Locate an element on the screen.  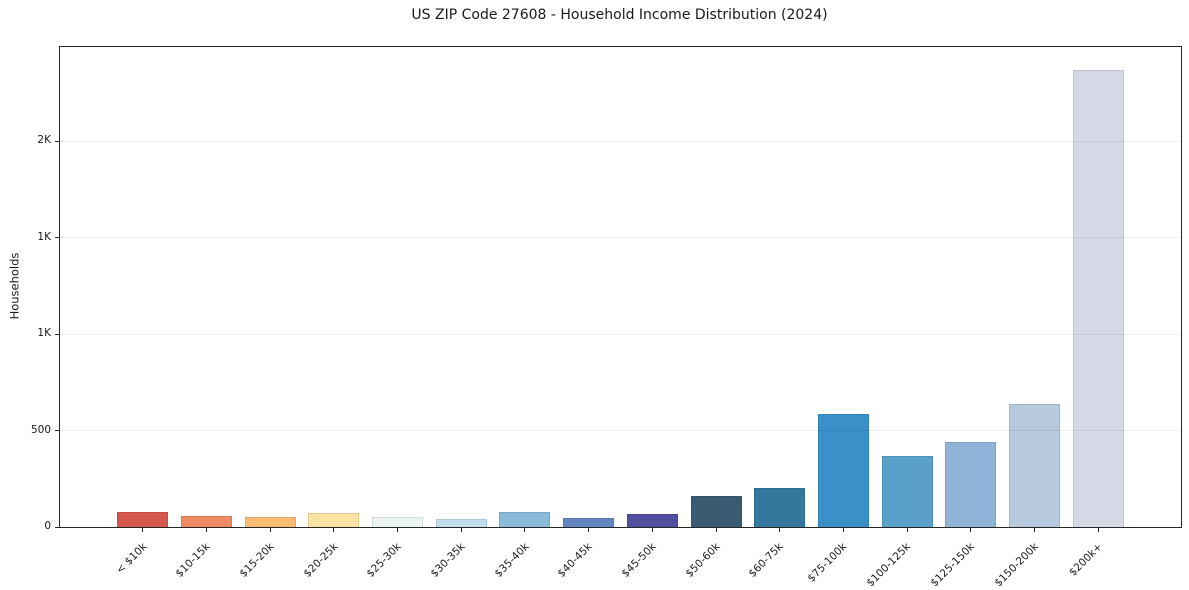
x-axis-tick-label-1: $10-15k is located at coordinates (193, 560).